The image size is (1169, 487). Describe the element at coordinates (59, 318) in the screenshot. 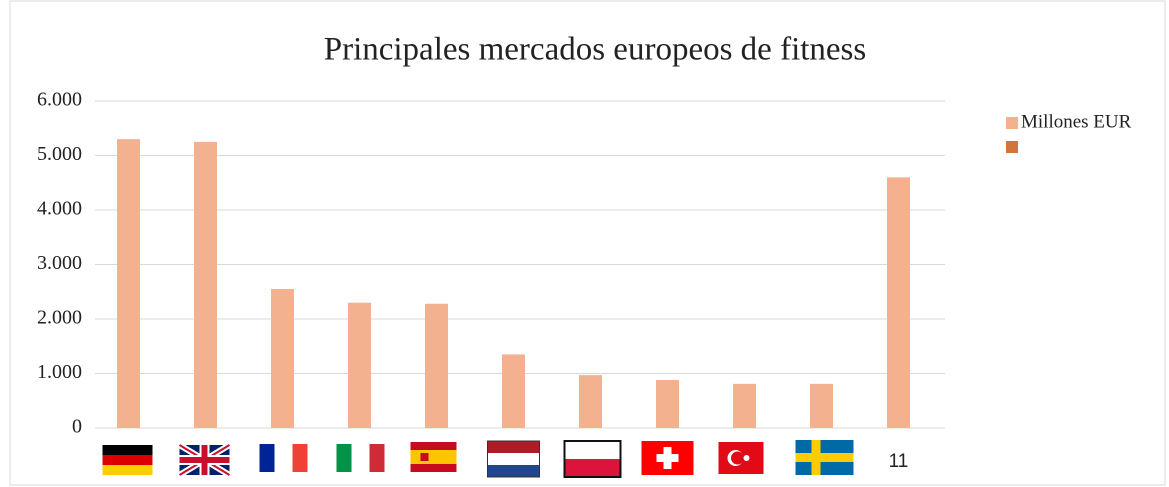

I see `y-tick-label: 2.000` at that location.